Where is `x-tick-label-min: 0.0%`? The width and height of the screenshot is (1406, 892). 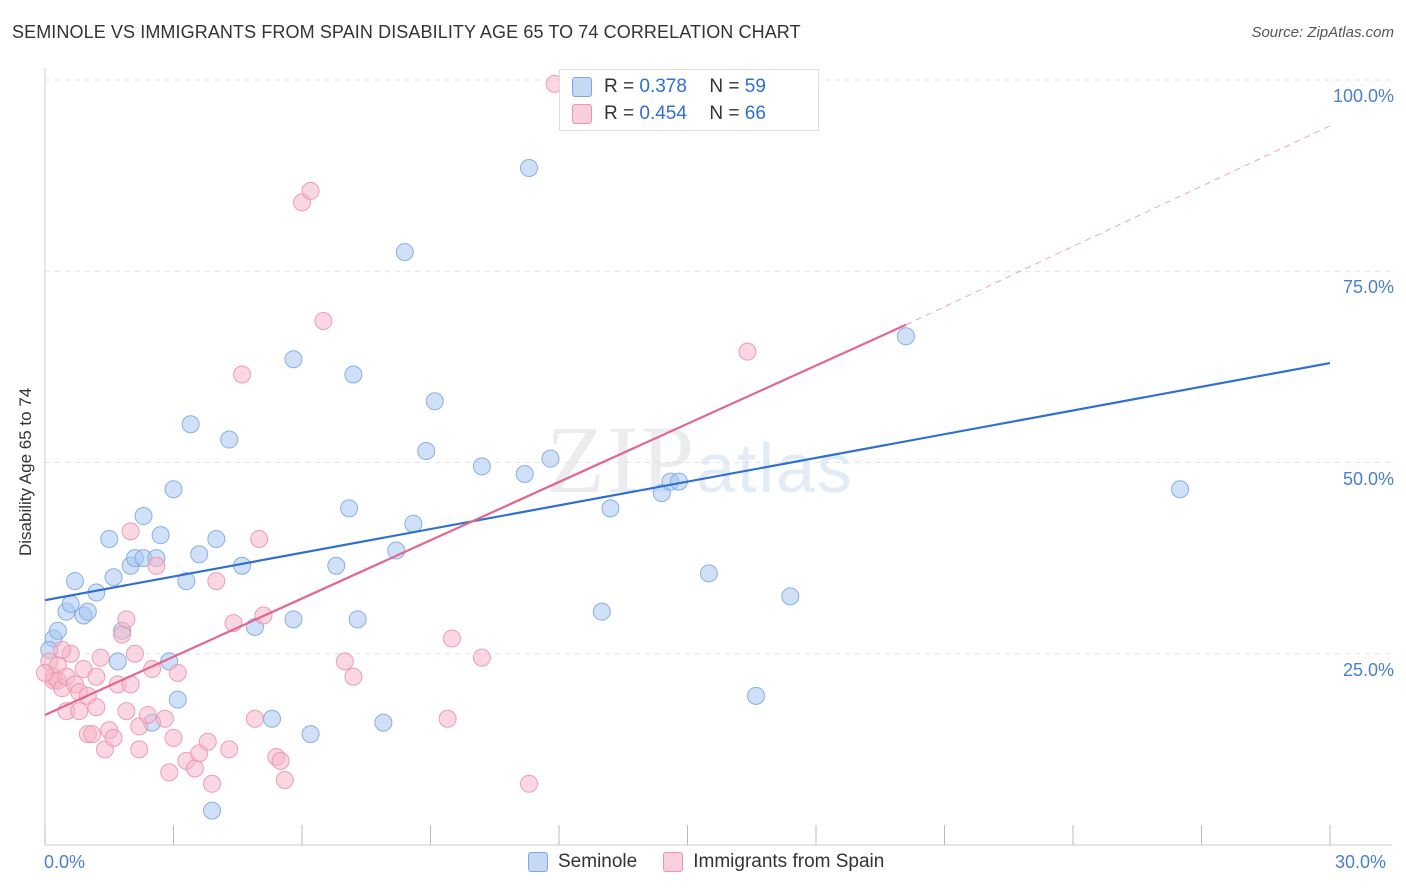
x-tick-label-min: 0.0% is located at coordinates (65, 862).